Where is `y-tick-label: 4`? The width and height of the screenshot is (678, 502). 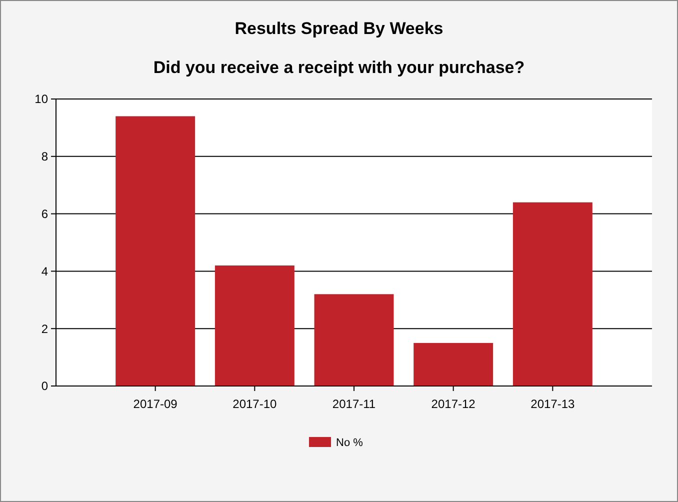
y-tick-label: 4 is located at coordinates (44, 271).